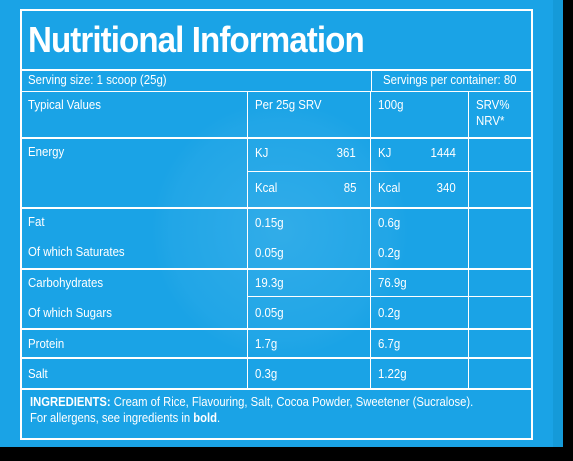 The height and width of the screenshot is (461, 573). Describe the element at coordinates (493, 104) in the screenshot. I see `header-srv-percent: SRV%` at that location.